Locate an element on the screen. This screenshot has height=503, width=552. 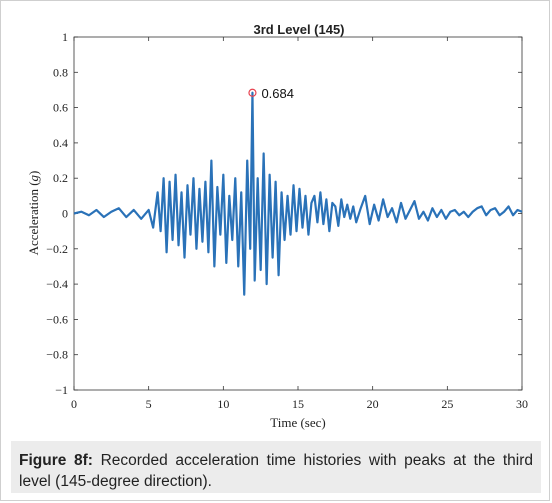
x-tick-label: 0 is located at coordinates (74, 404).